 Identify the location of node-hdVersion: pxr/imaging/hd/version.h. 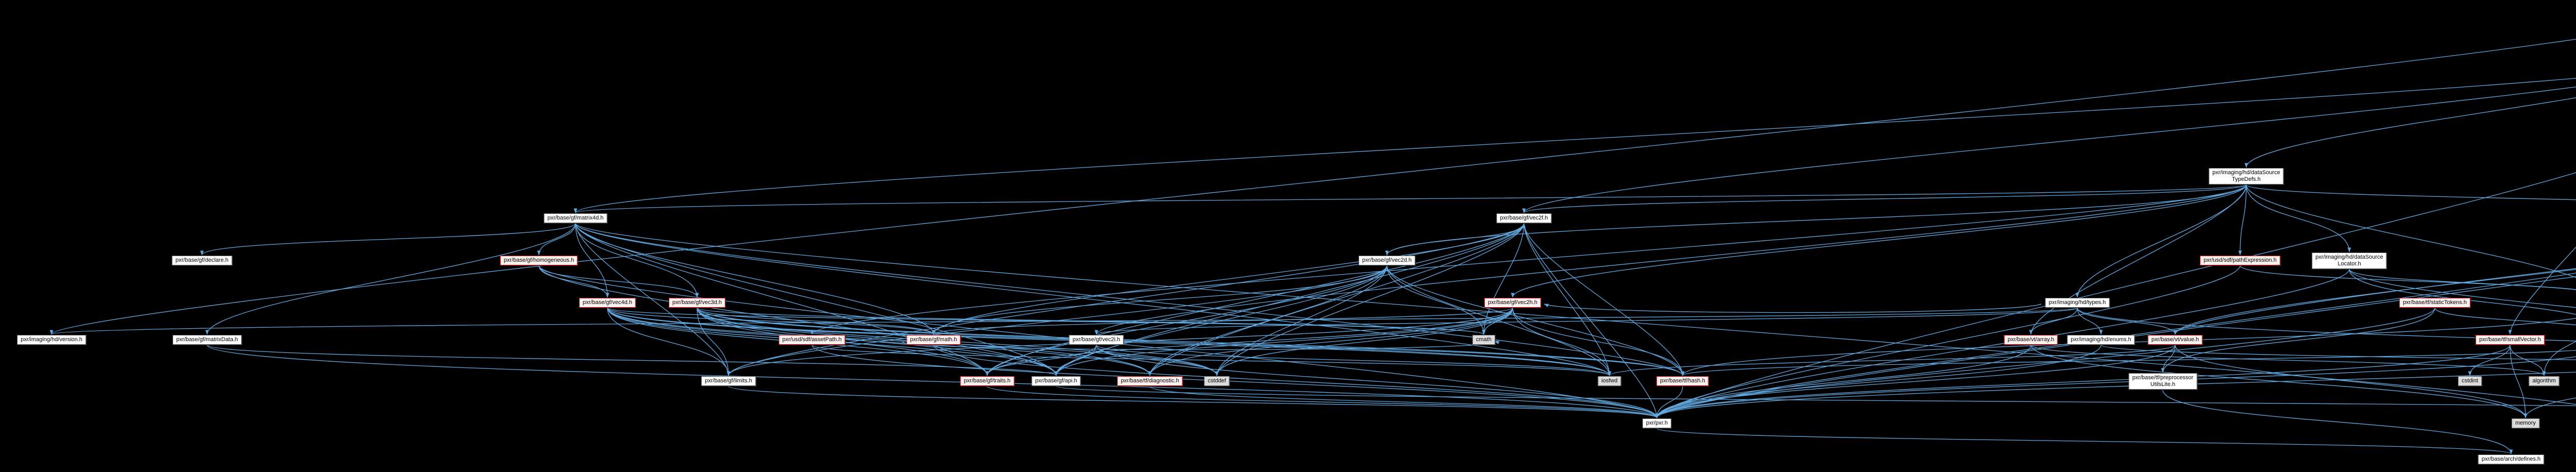
(51, 340).